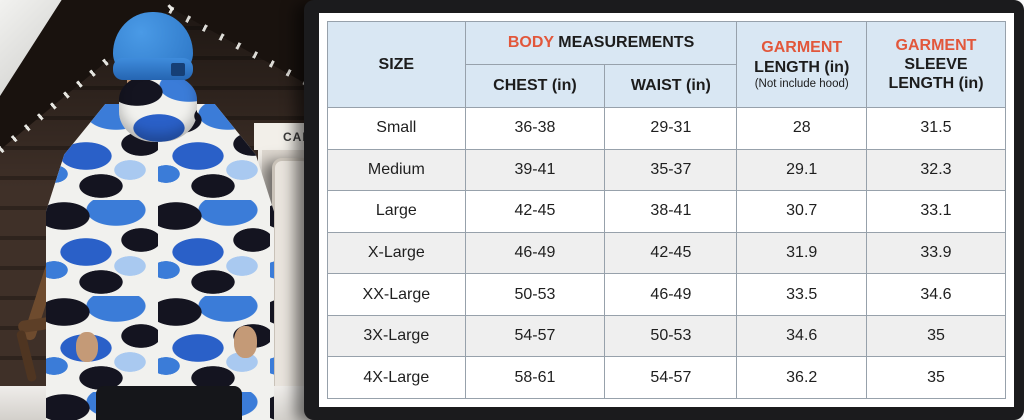 The height and width of the screenshot is (420, 1024). I want to click on model-pants, so click(169, 403).